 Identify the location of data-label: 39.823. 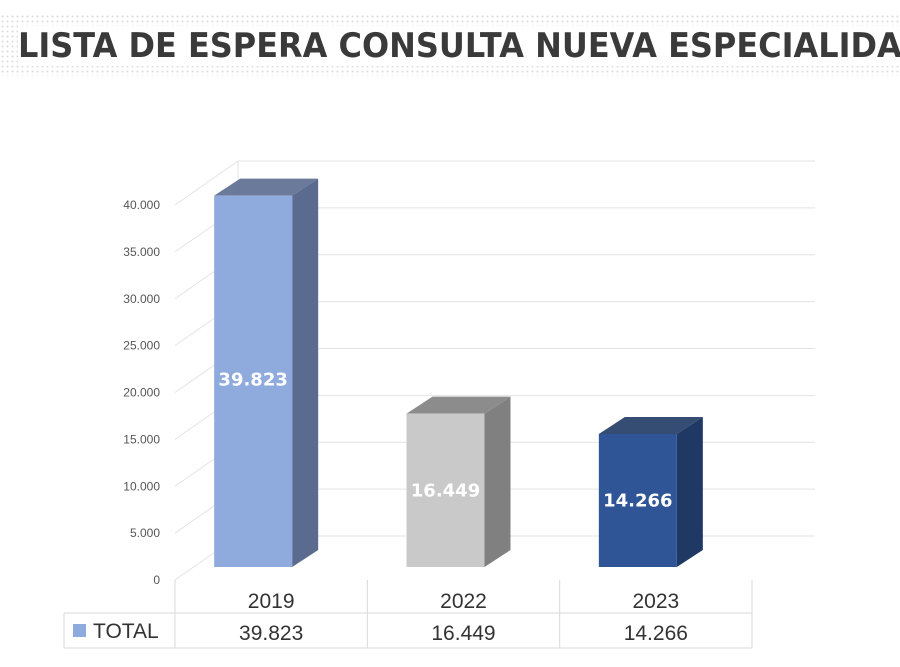
(252, 379).